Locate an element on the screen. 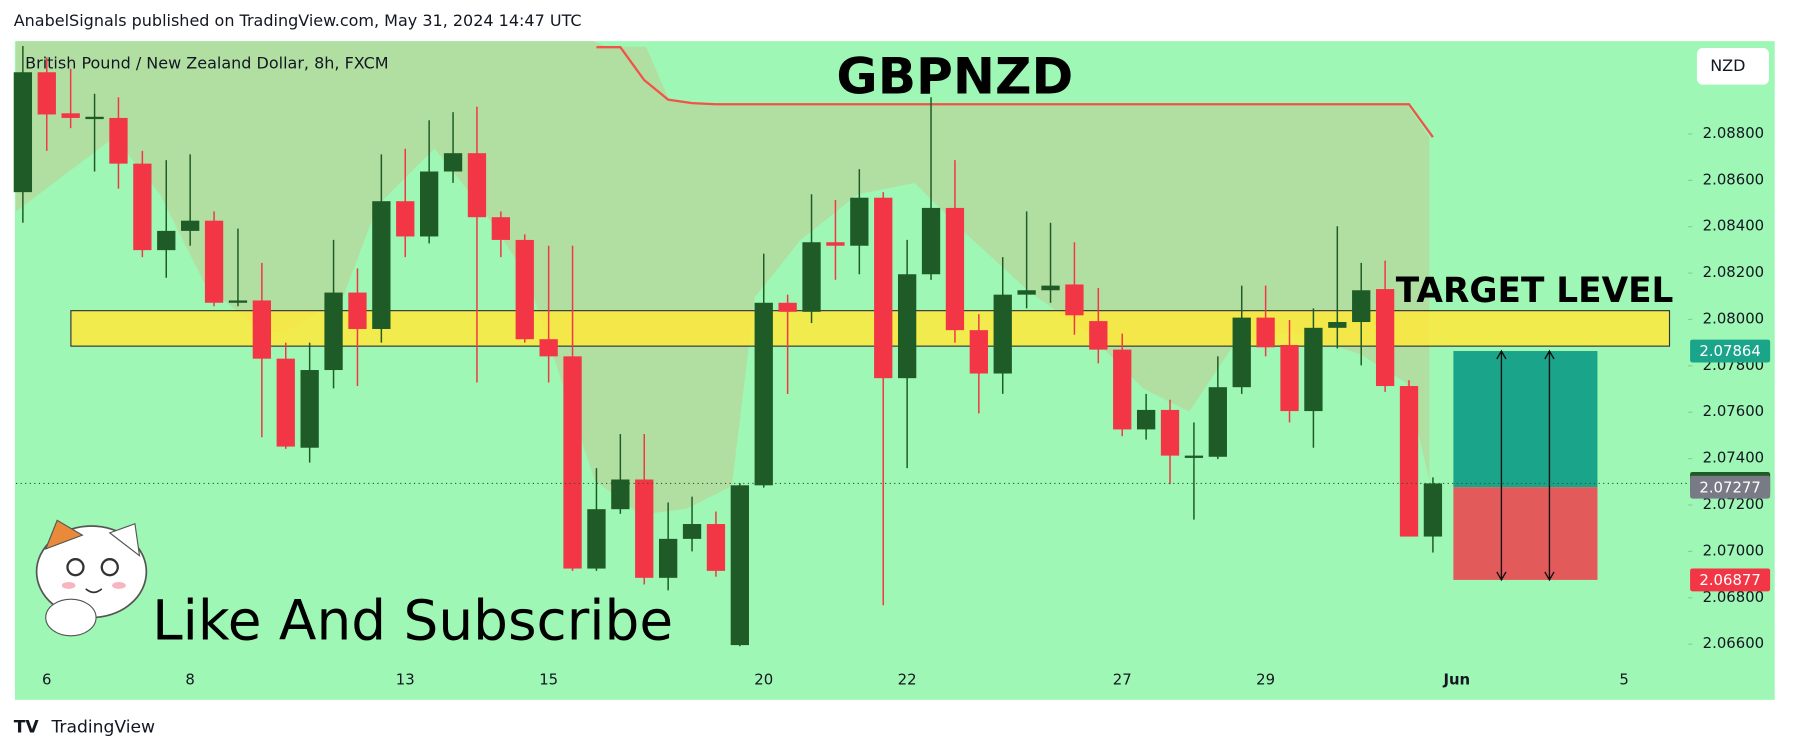 The image size is (1793, 753). y-tick-label: 2.06800 is located at coordinates (1733, 597).